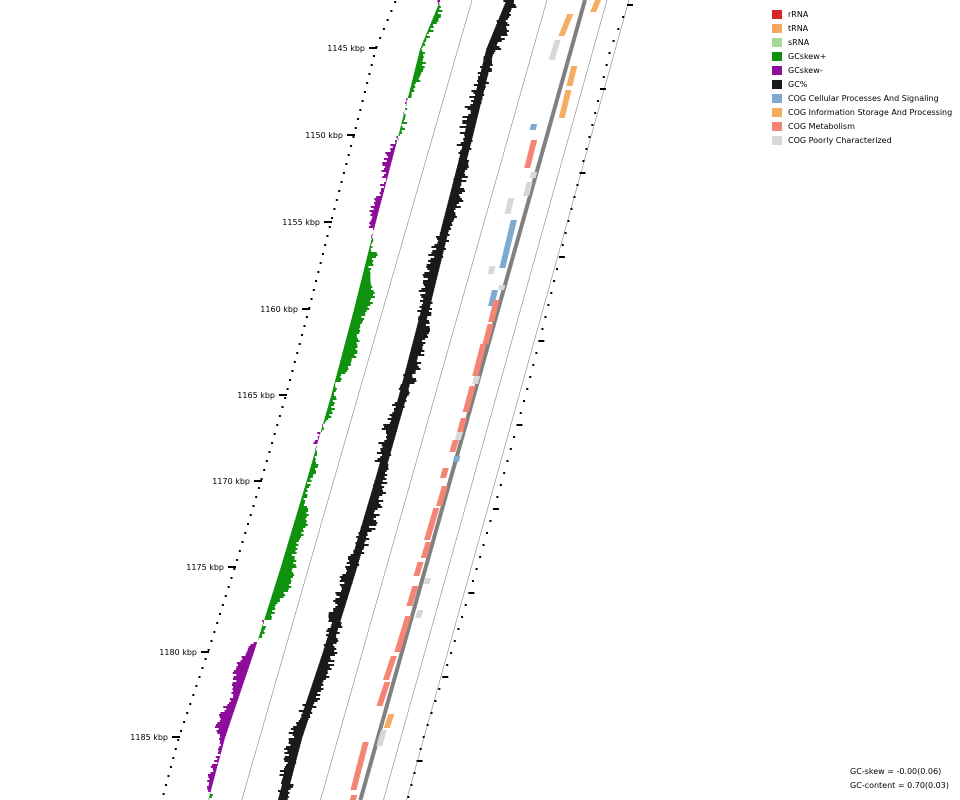 This screenshot has height=800, width=960. I want to click on legend-label: GC%, so click(798, 84).